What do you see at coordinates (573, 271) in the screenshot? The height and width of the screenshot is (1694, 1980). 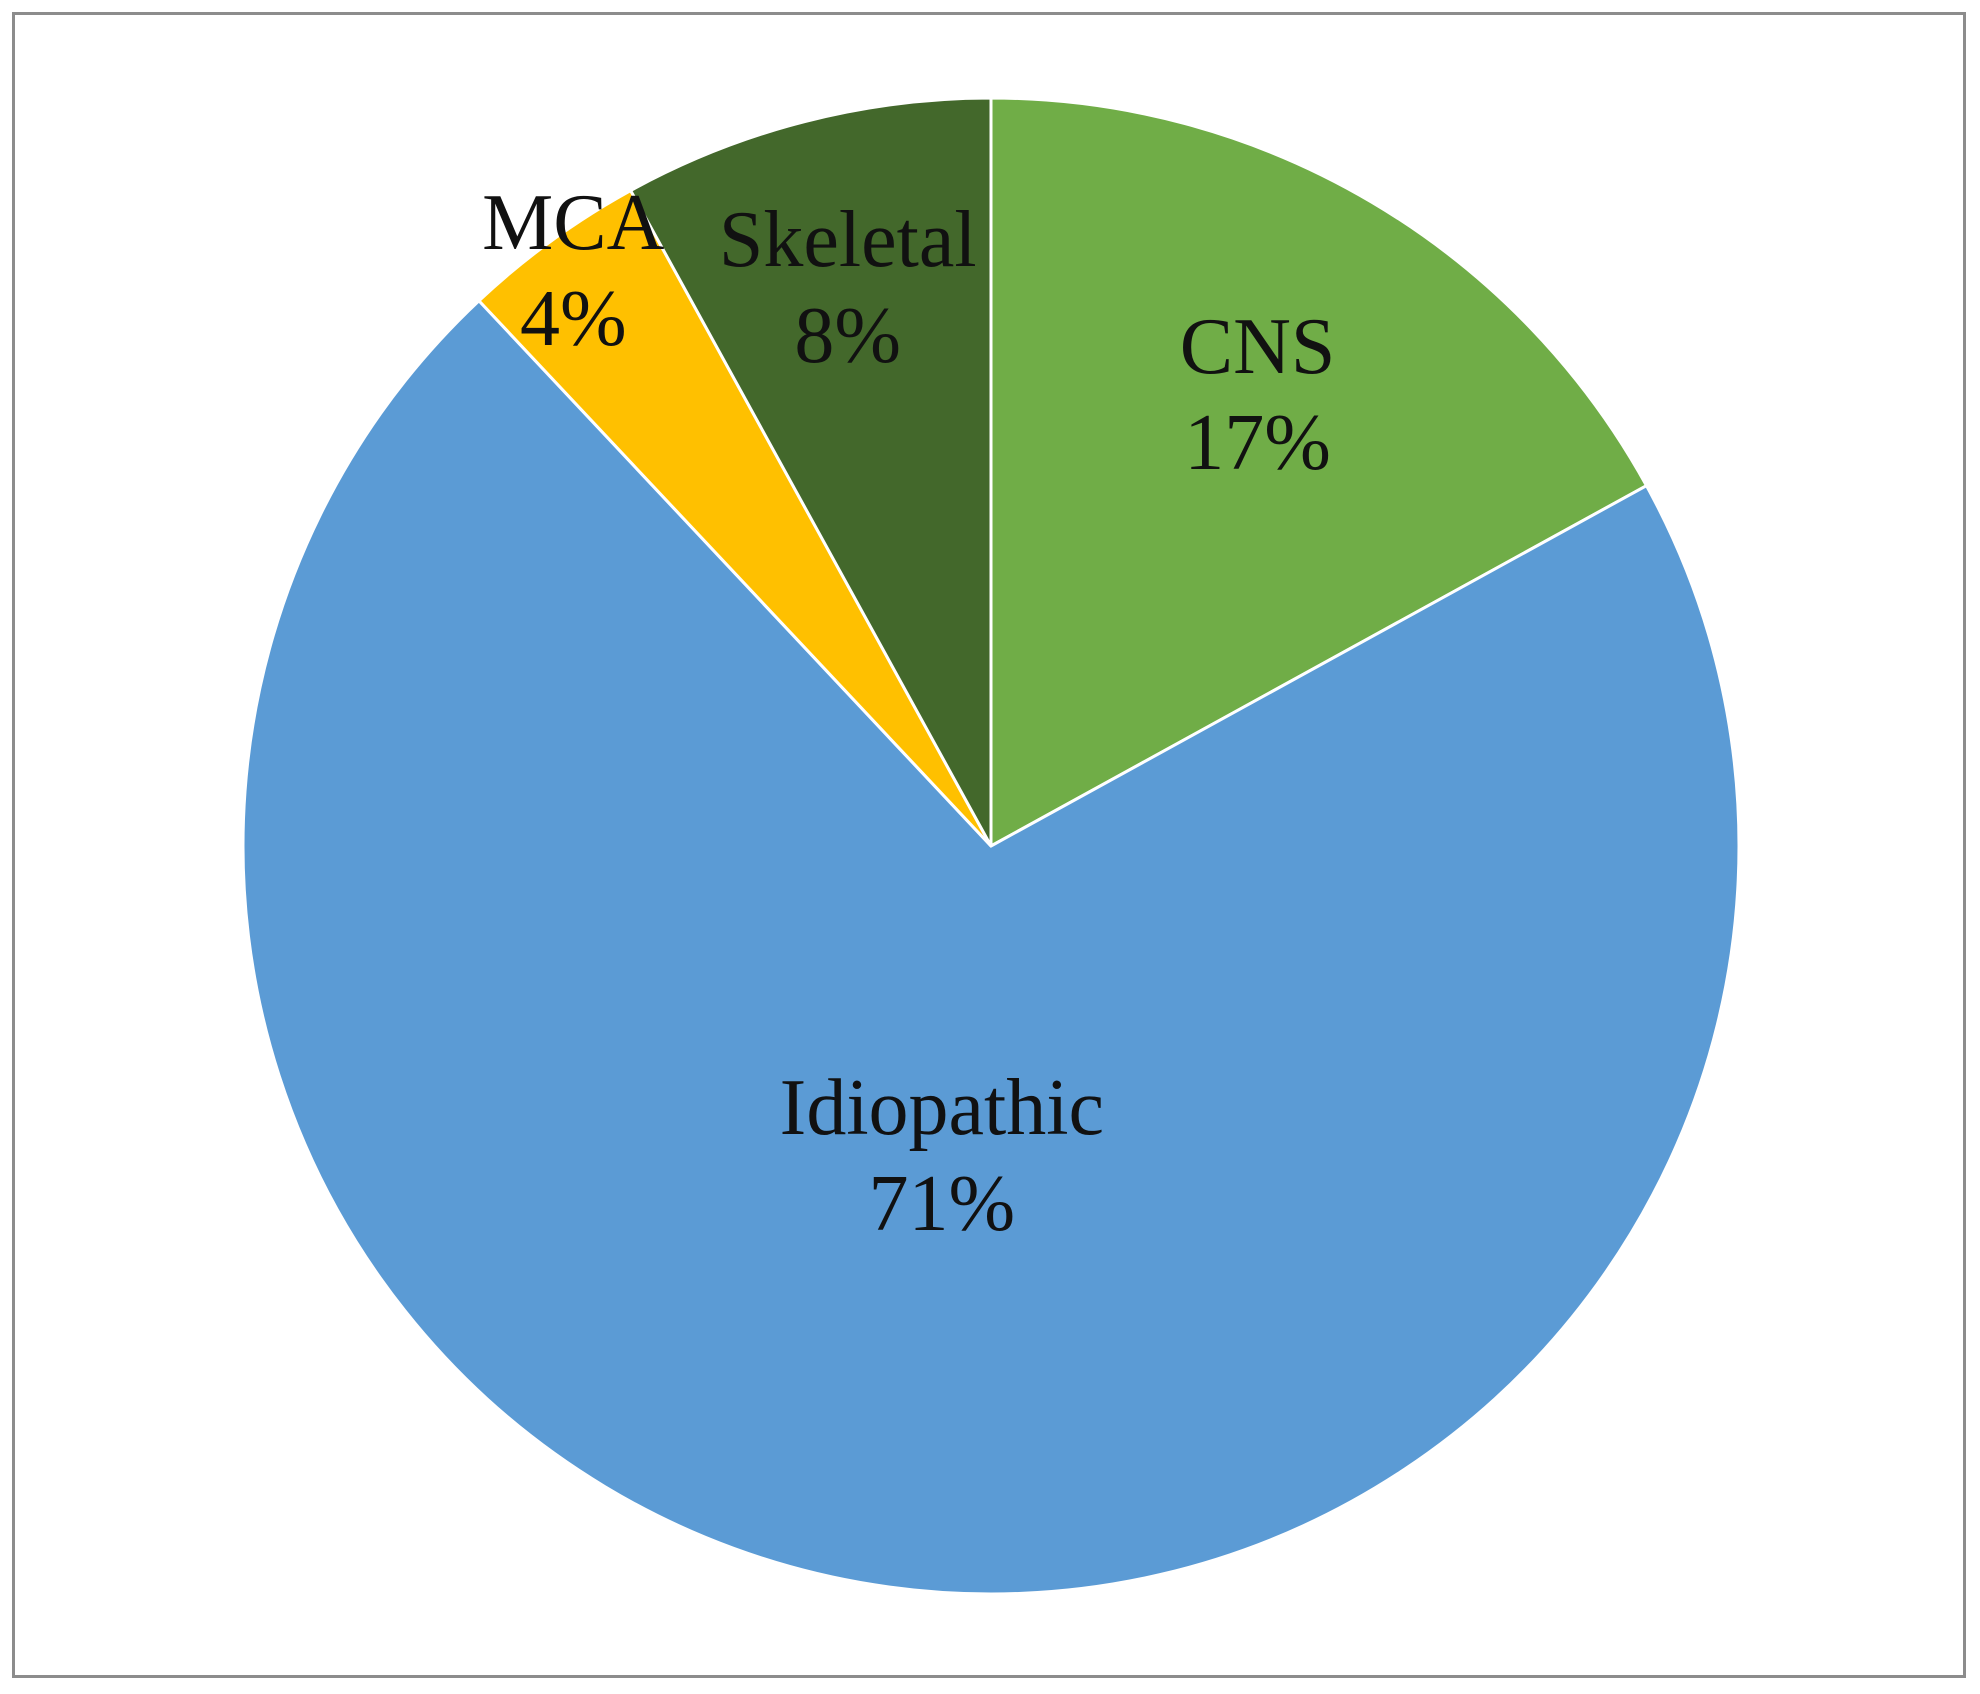 I see `slice-label: MCA 4%` at bounding box center [573, 271].